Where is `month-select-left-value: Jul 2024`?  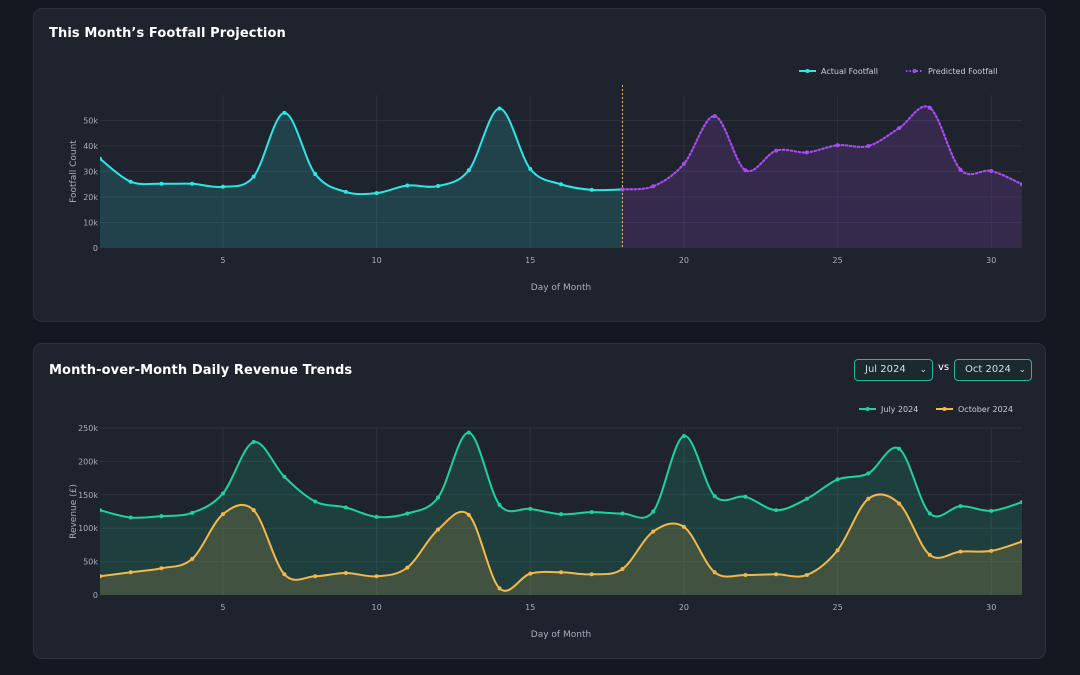
month-select-left-value: Jul 2024 is located at coordinates (885, 369).